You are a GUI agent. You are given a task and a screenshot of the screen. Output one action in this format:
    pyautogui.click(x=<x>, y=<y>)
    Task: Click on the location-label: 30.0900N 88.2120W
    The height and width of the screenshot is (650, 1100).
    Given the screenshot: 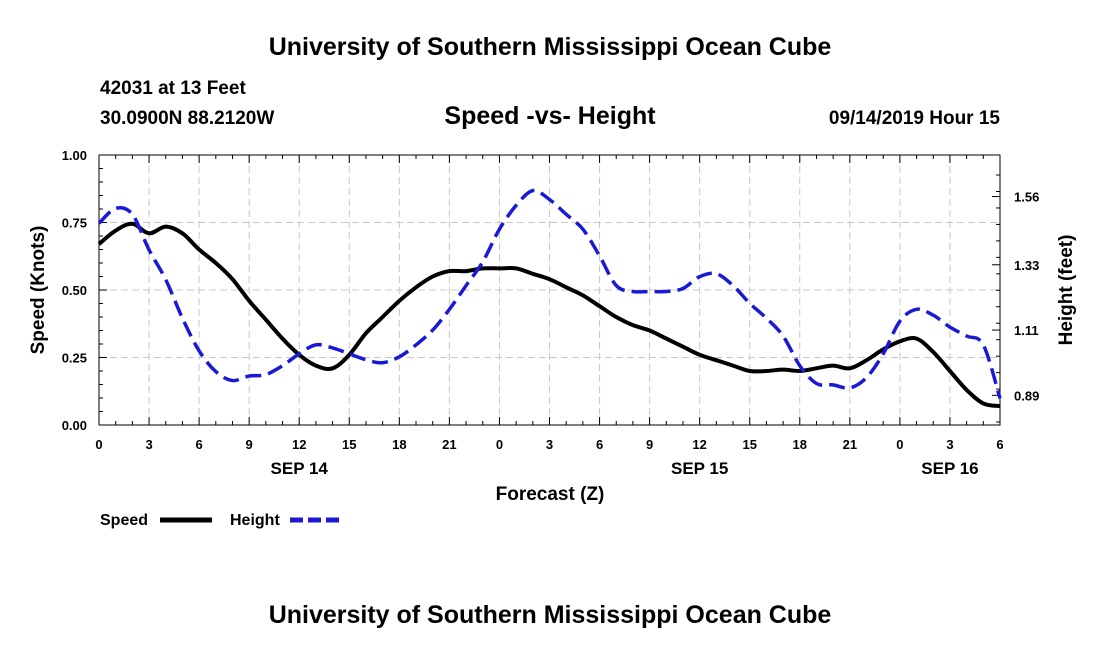 What is the action you would take?
    pyautogui.click(x=187, y=118)
    